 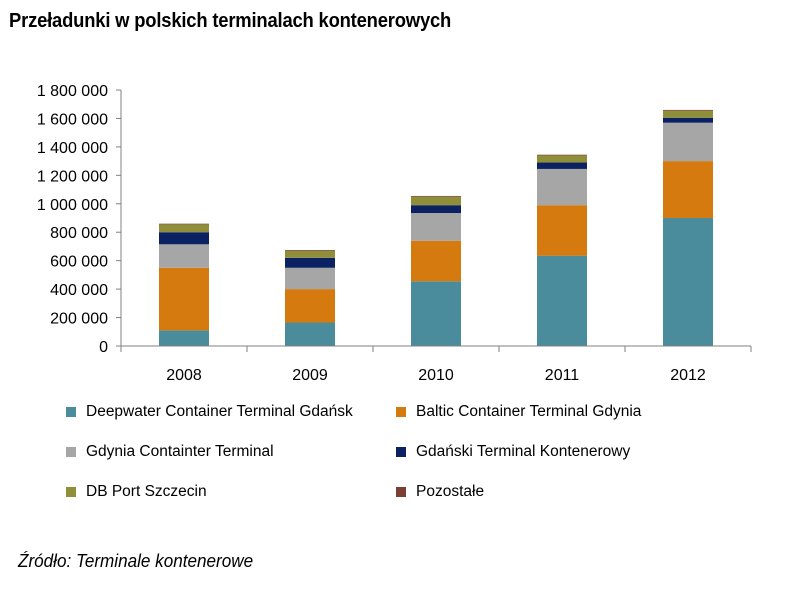 I want to click on legend-label: DB Port Szczecin, so click(x=146, y=491).